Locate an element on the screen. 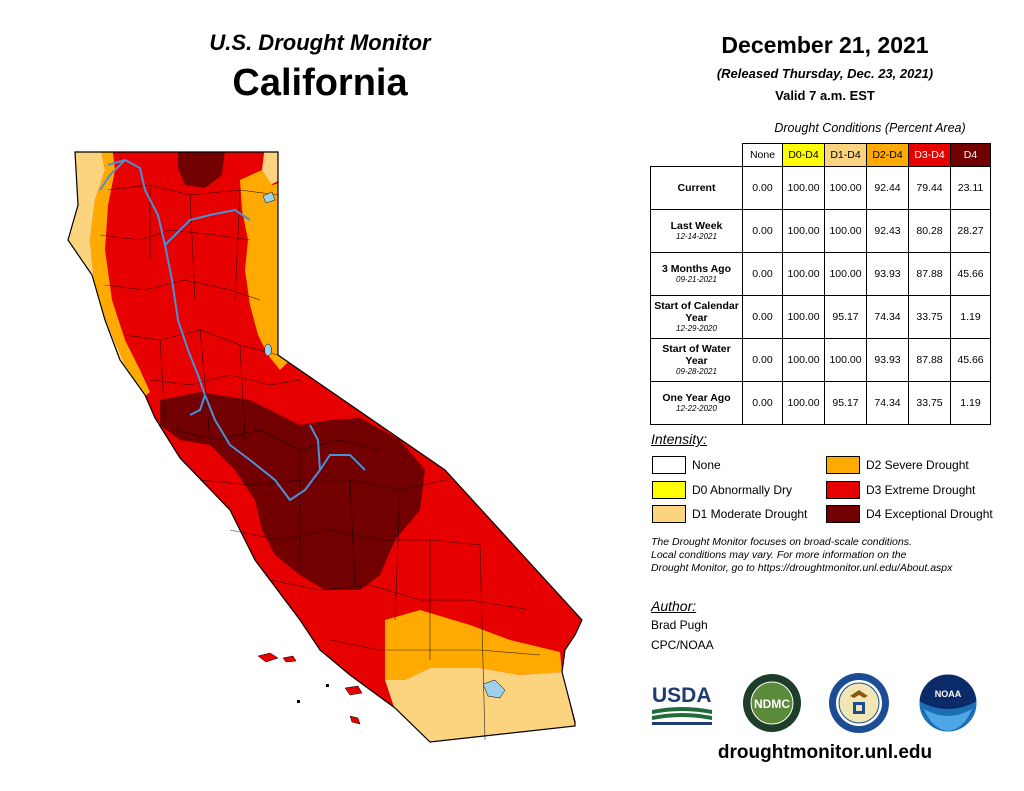 This screenshot has height=791, width=1024. column-header: None is located at coordinates (762, 155).